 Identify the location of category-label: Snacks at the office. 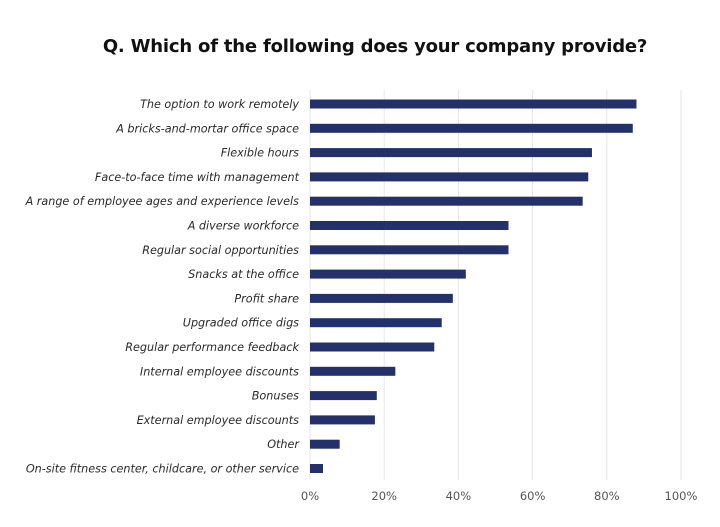
(243, 274).